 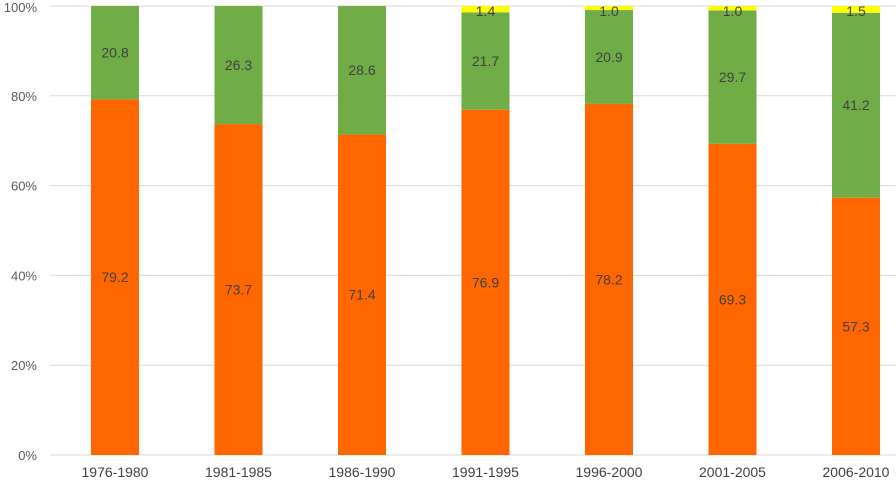 I want to click on data-label: 71.4, so click(x=361, y=295).